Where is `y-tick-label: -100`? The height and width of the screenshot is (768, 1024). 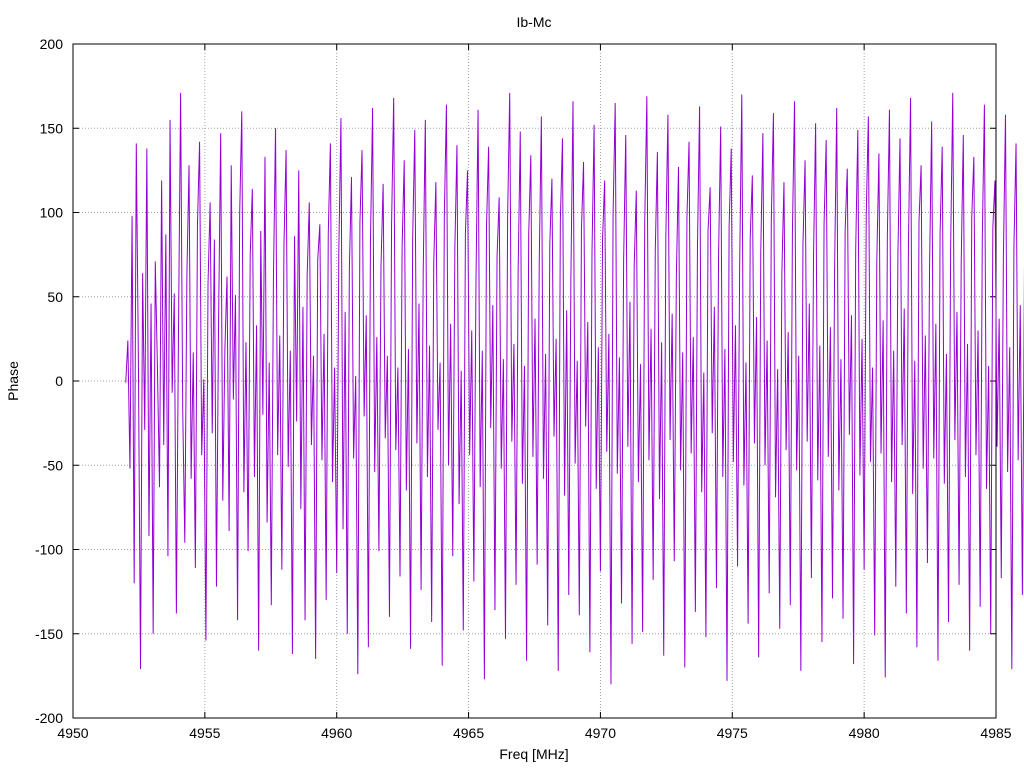
y-tick-label: -100 is located at coordinates (49, 550).